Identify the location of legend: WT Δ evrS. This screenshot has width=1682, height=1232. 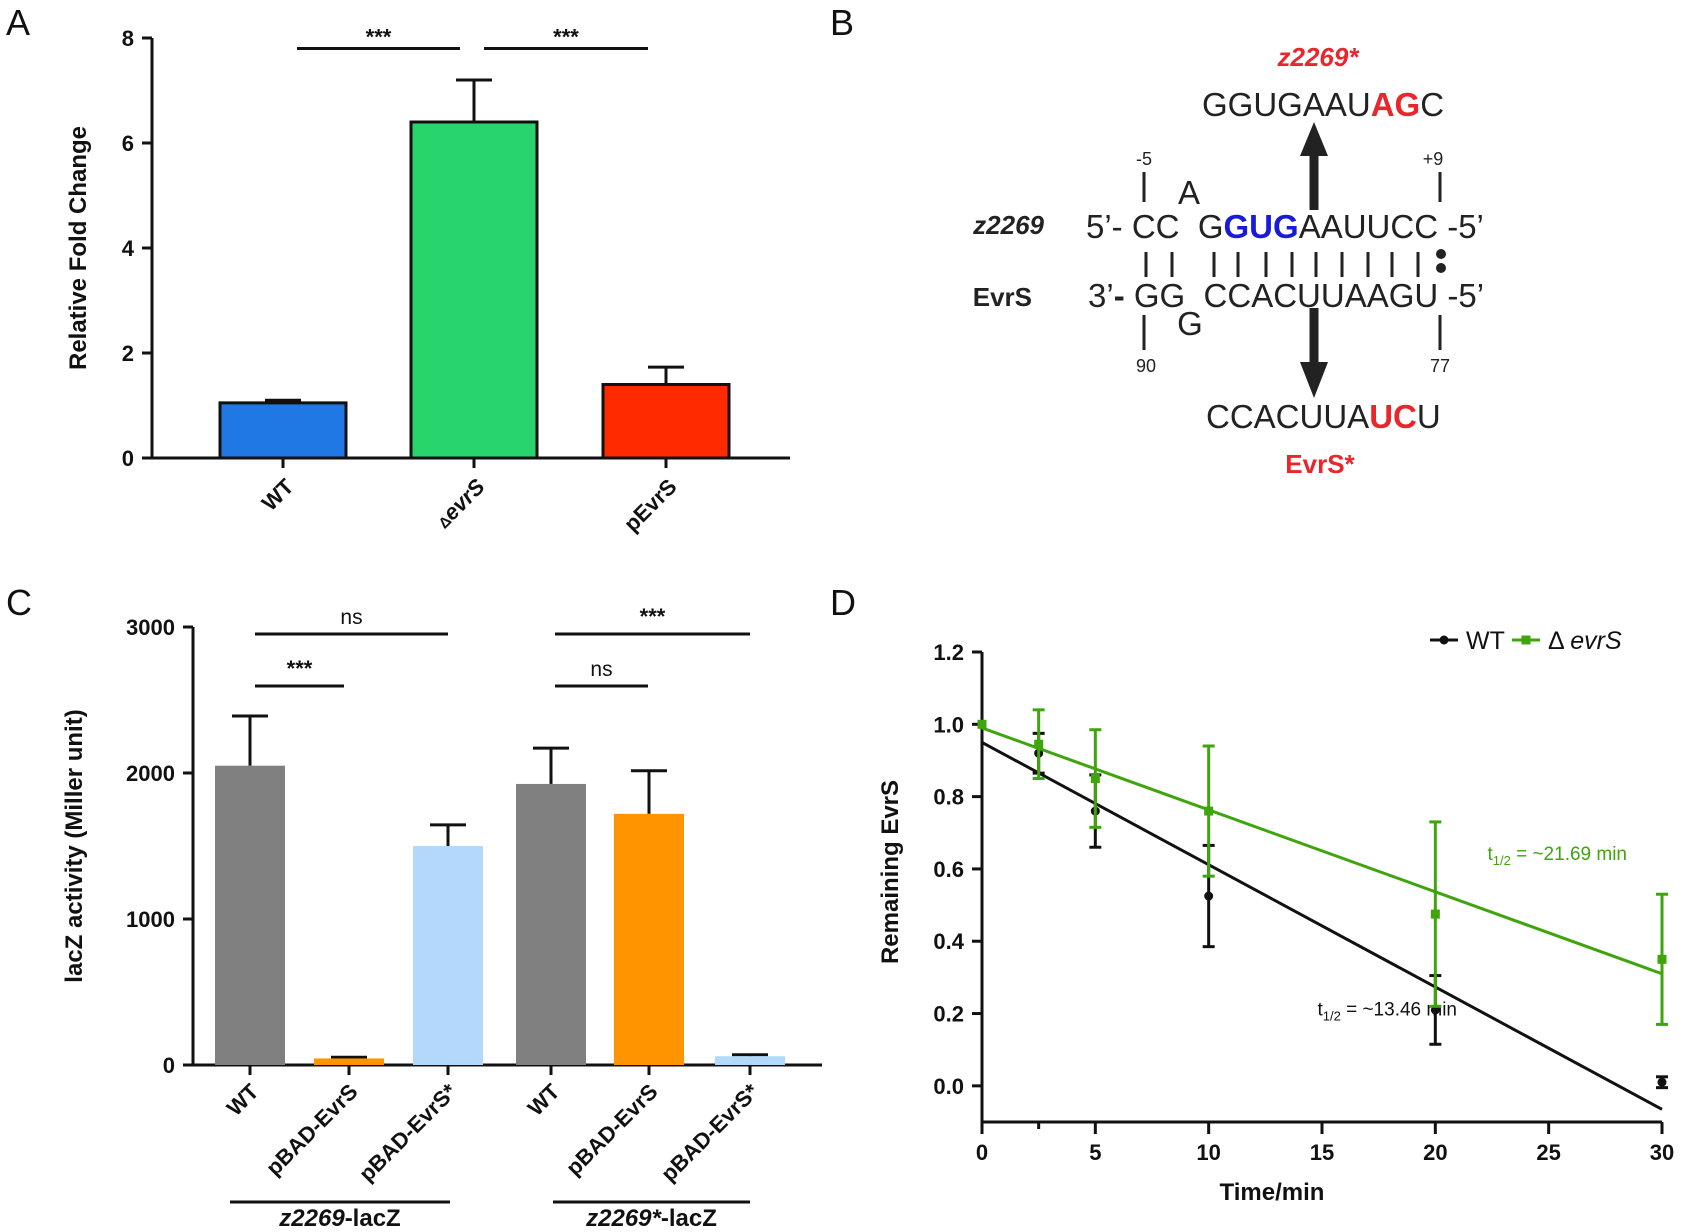
(1526, 641).